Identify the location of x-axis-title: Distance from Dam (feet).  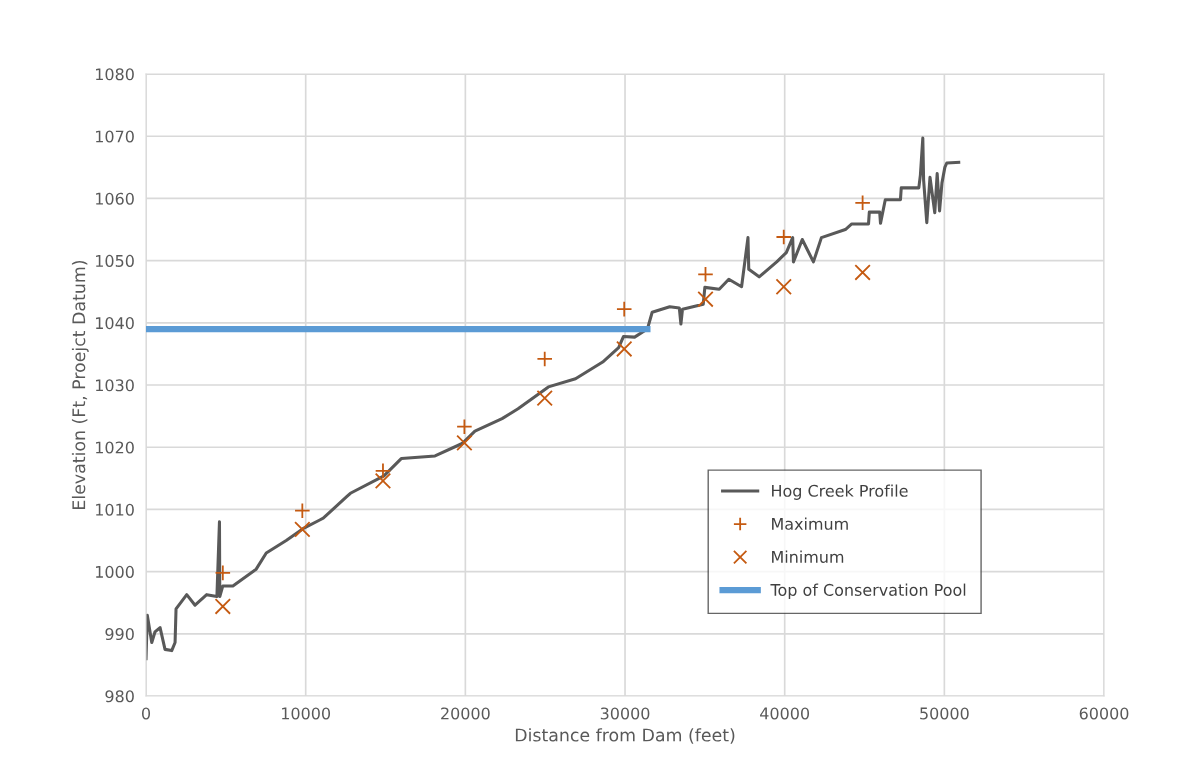
(625, 736).